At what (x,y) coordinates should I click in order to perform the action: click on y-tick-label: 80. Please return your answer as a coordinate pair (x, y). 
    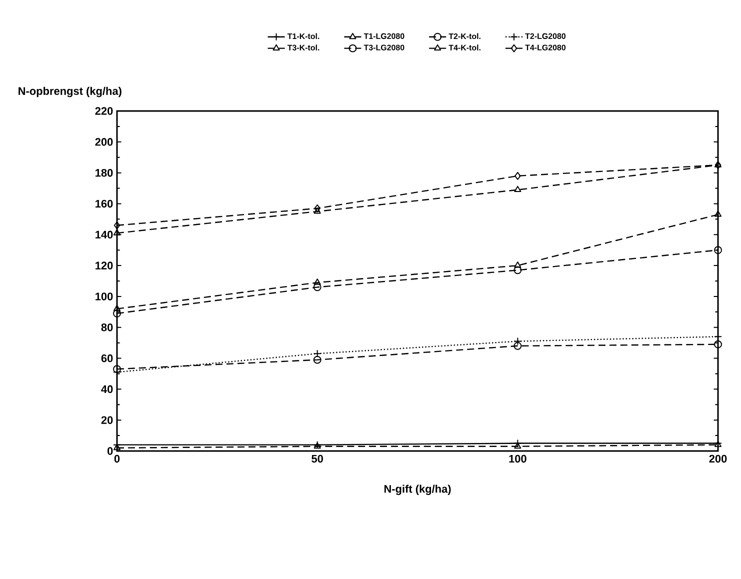
    Looking at the image, I should click on (107, 327).